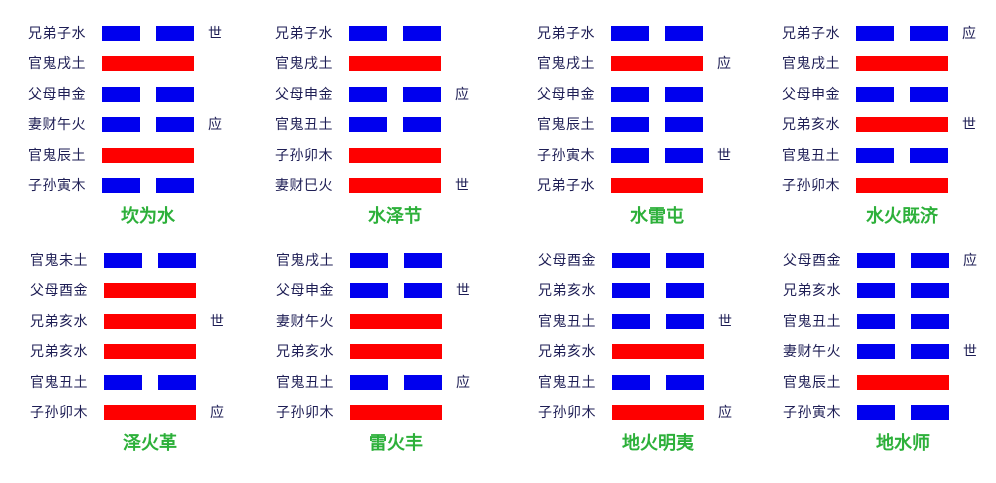 This screenshot has width=996, height=483. I want to click on hexagram-line: 兄弟子水, so click(642, 34).